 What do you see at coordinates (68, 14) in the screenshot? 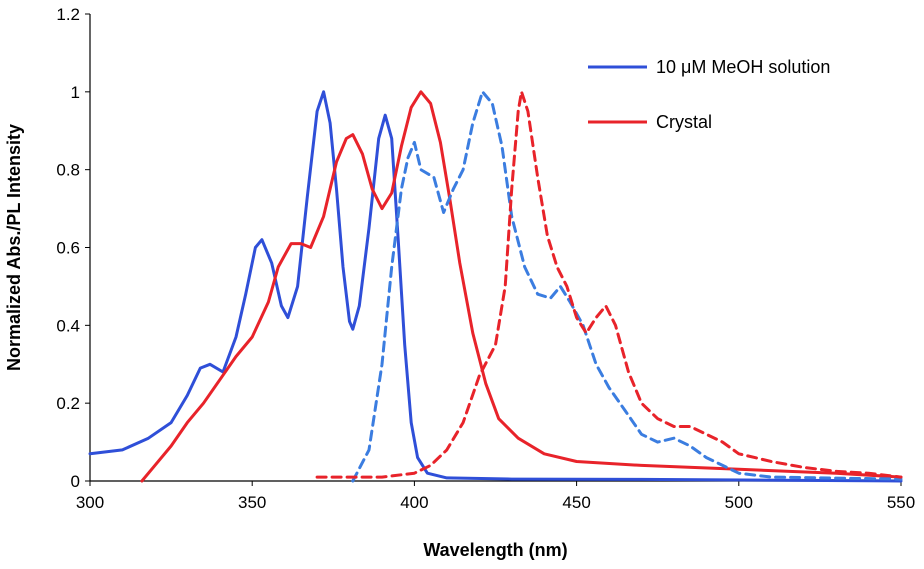
I see `y-tick-label: 1.2` at bounding box center [68, 14].